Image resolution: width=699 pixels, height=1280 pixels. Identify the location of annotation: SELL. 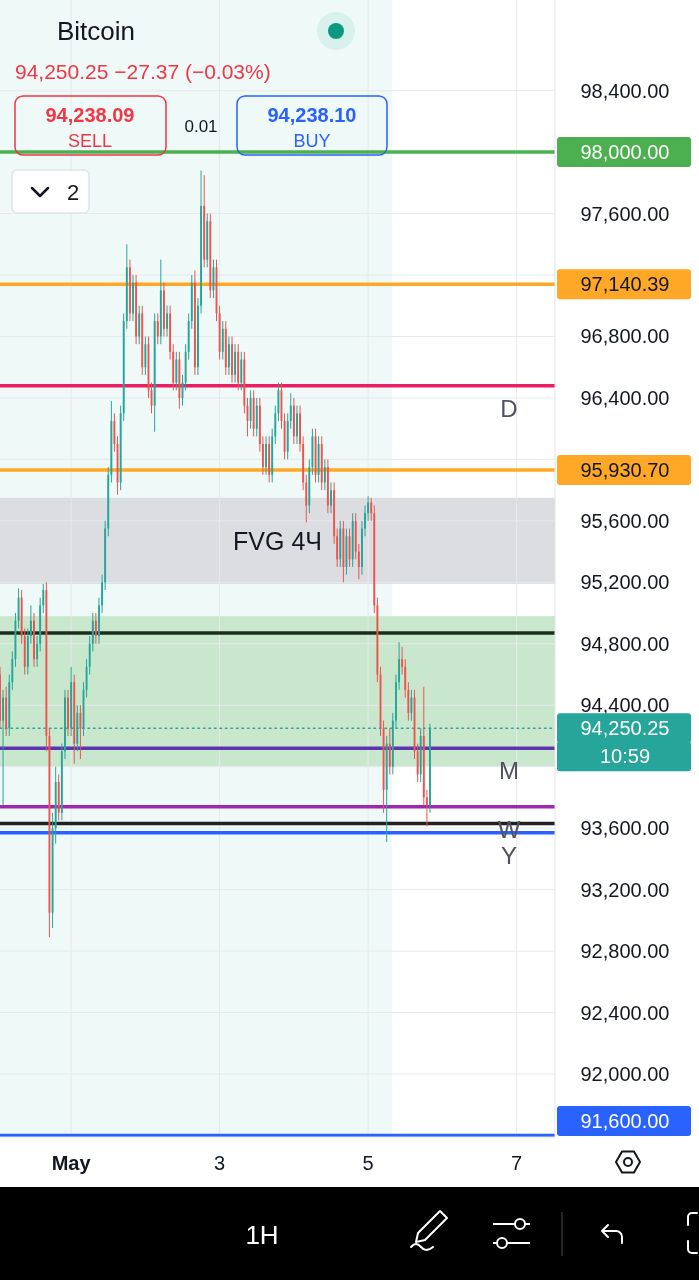
(90, 141).